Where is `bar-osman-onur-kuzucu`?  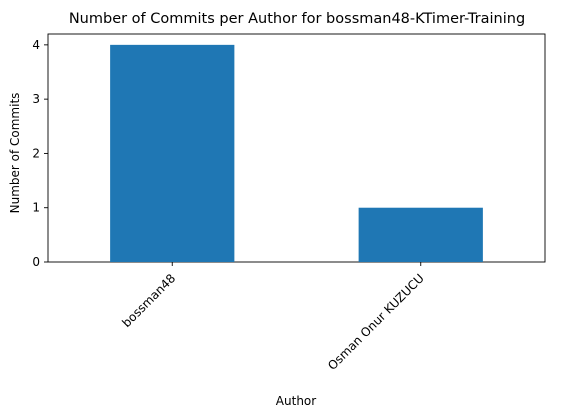 bar-osman-onur-kuzucu is located at coordinates (420, 234).